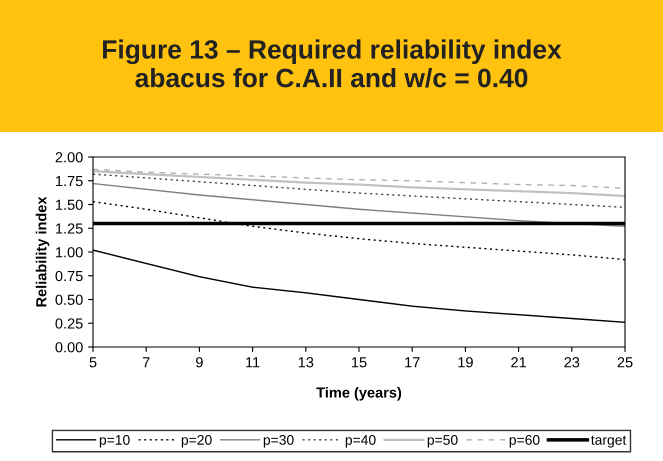 This screenshot has width=663, height=461. What do you see at coordinates (572, 362) in the screenshot?
I see `x-tick-label: 23` at bounding box center [572, 362].